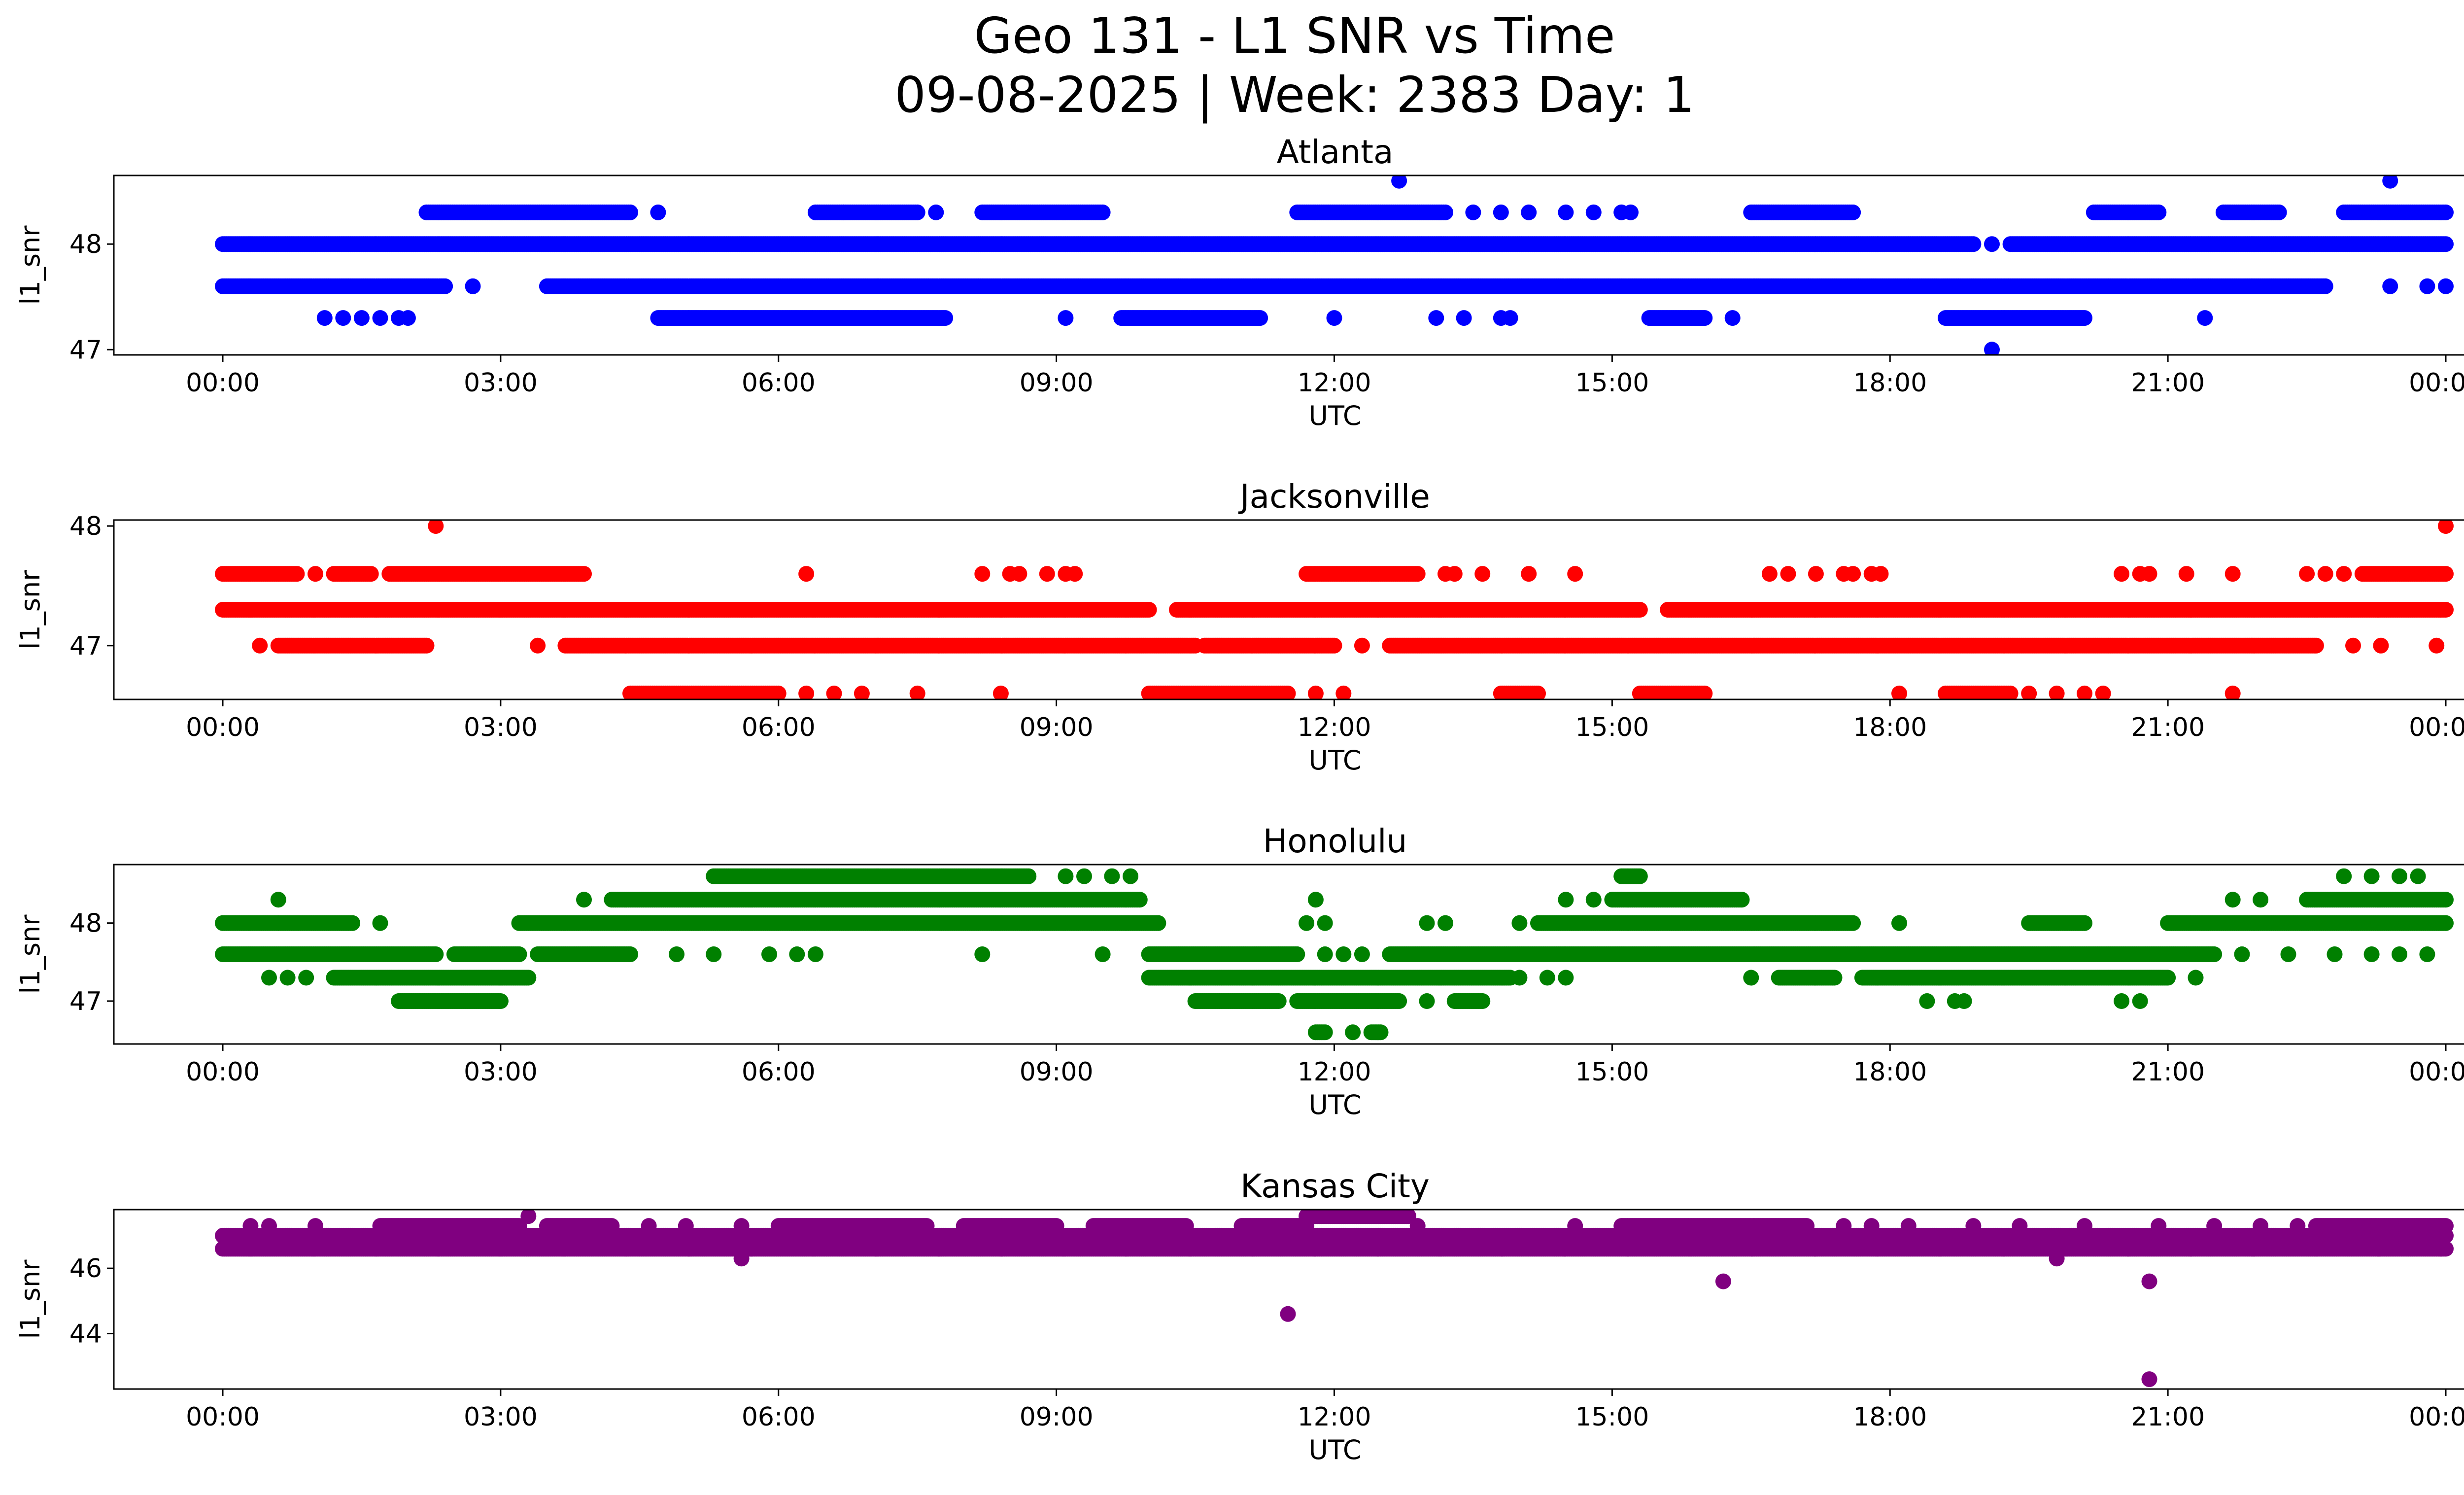  Describe the element at coordinates (30, 265) in the screenshot. I see `y-axis-label: l1_snr` at that location.